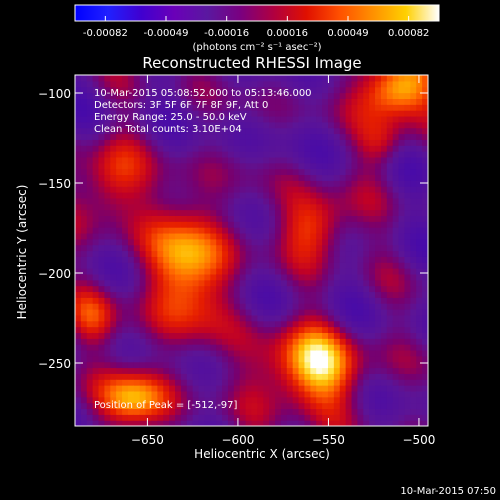 The width and height of the screenshot is (500, 500). Describe the element at coordinates (257, 13) in the screenshot. I see `colorbar` at that location.